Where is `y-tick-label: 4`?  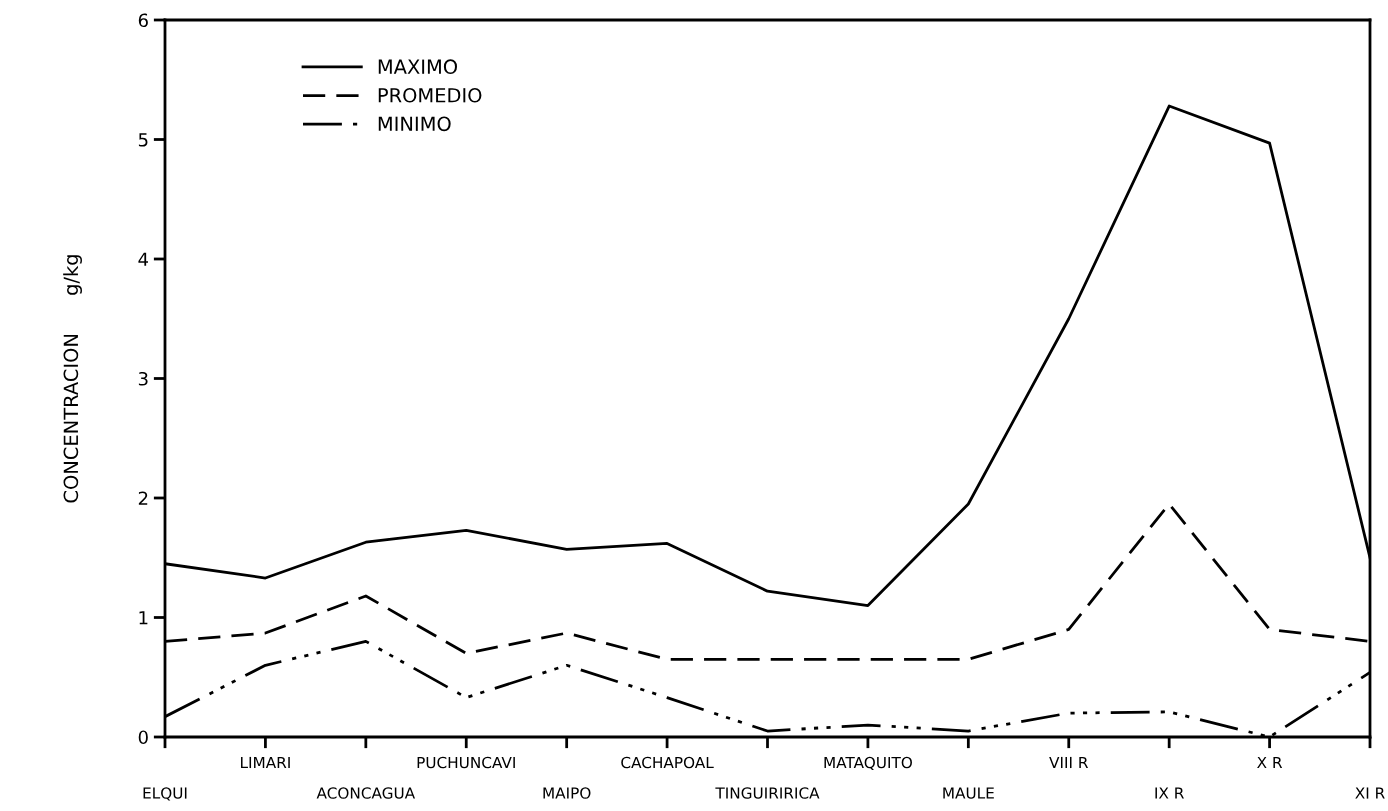
y-tick-label: 4 is located at coordinates (143, 259).